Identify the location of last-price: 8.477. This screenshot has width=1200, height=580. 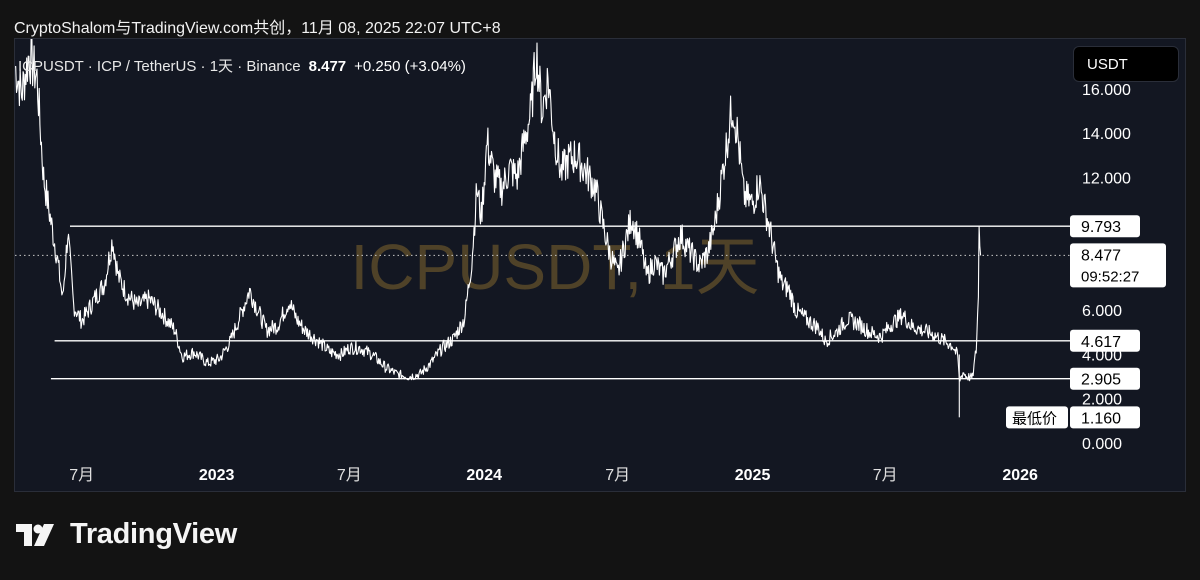
(327, 66).